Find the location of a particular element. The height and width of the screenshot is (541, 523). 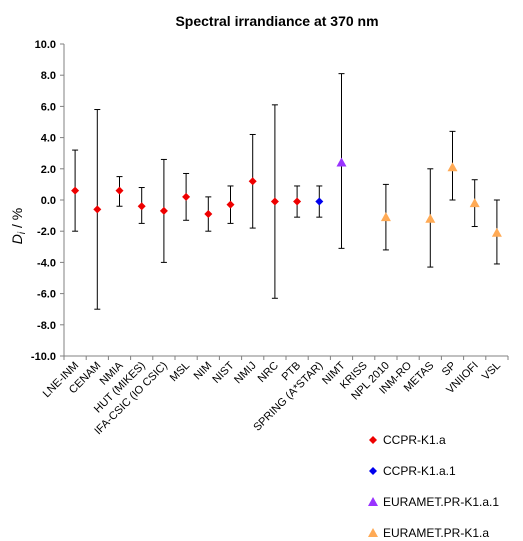

y-axis-label-unit: / % is located at coordinates (17, 220).